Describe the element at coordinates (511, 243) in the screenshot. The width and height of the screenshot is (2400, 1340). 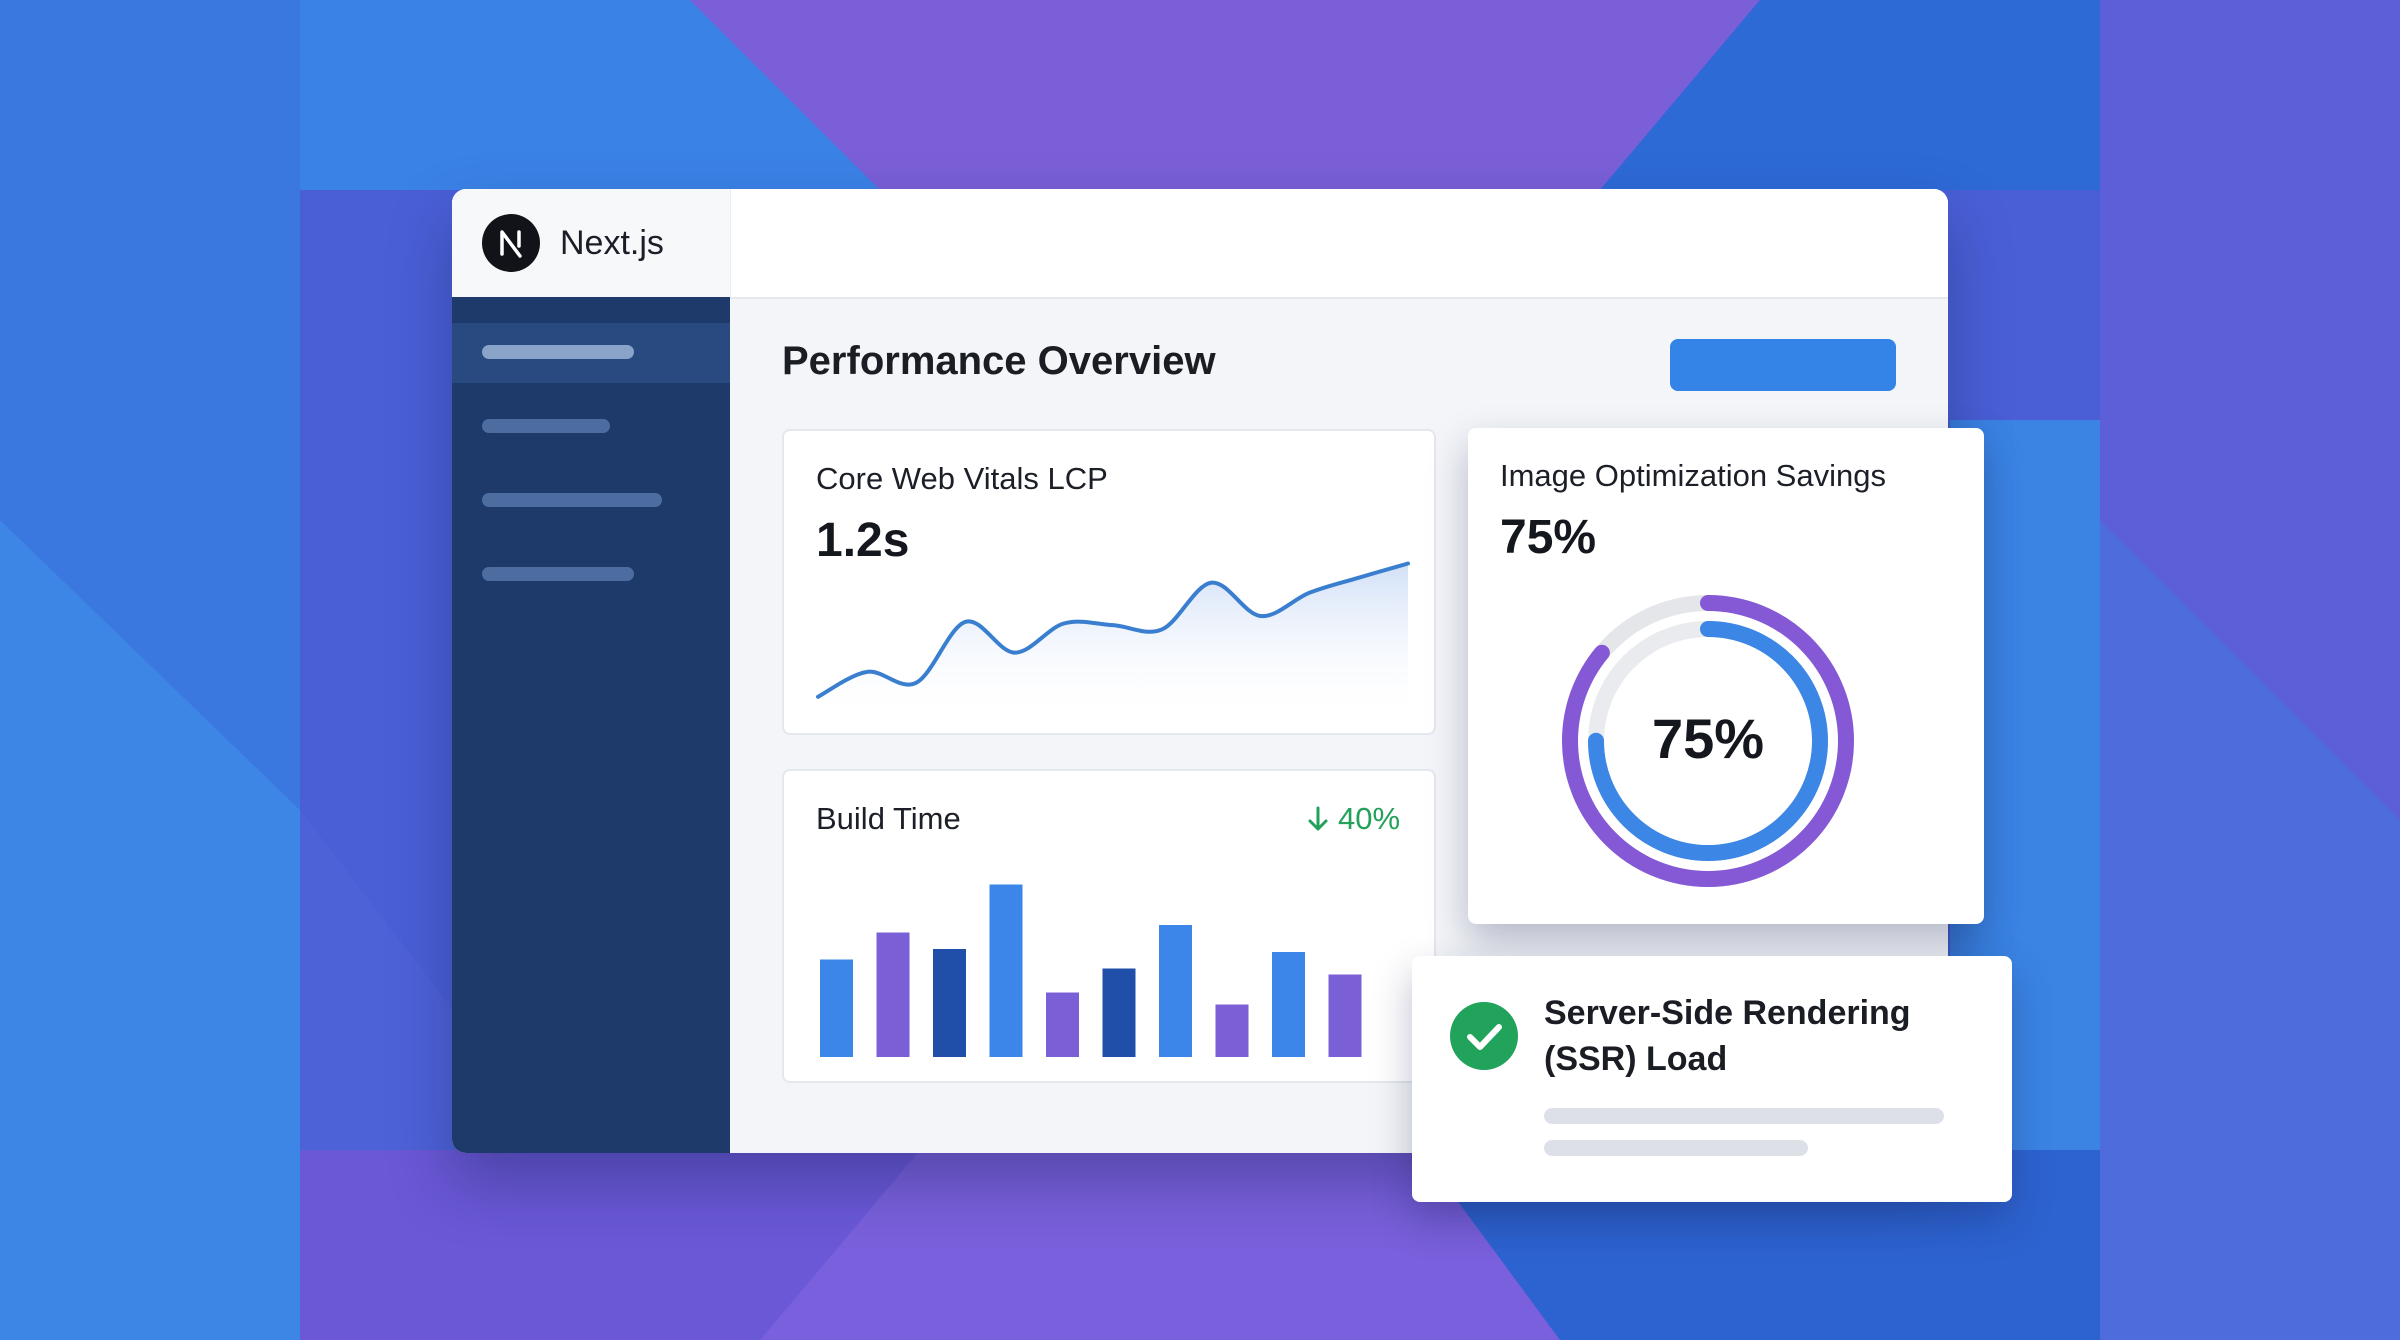
I see `nextjs-logo-icon` at that location.